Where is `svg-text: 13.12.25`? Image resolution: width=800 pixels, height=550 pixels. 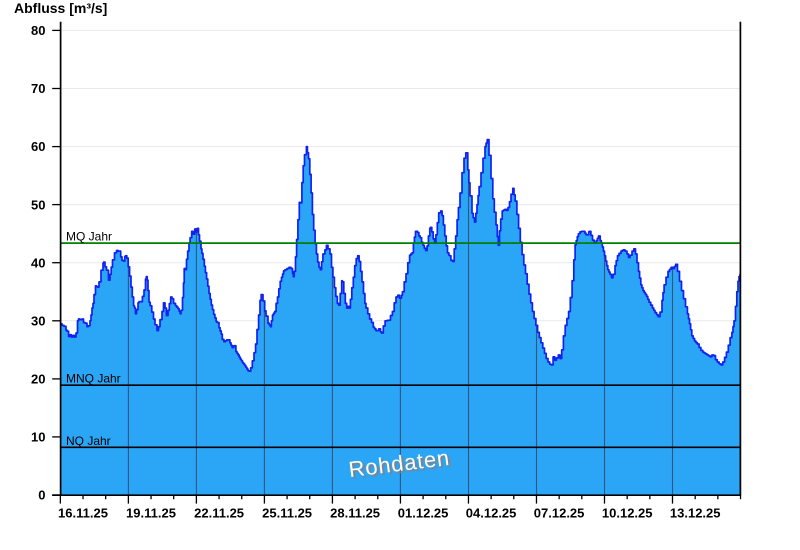
svg-text: 13.12.25 is located at coordinates (695, 513).